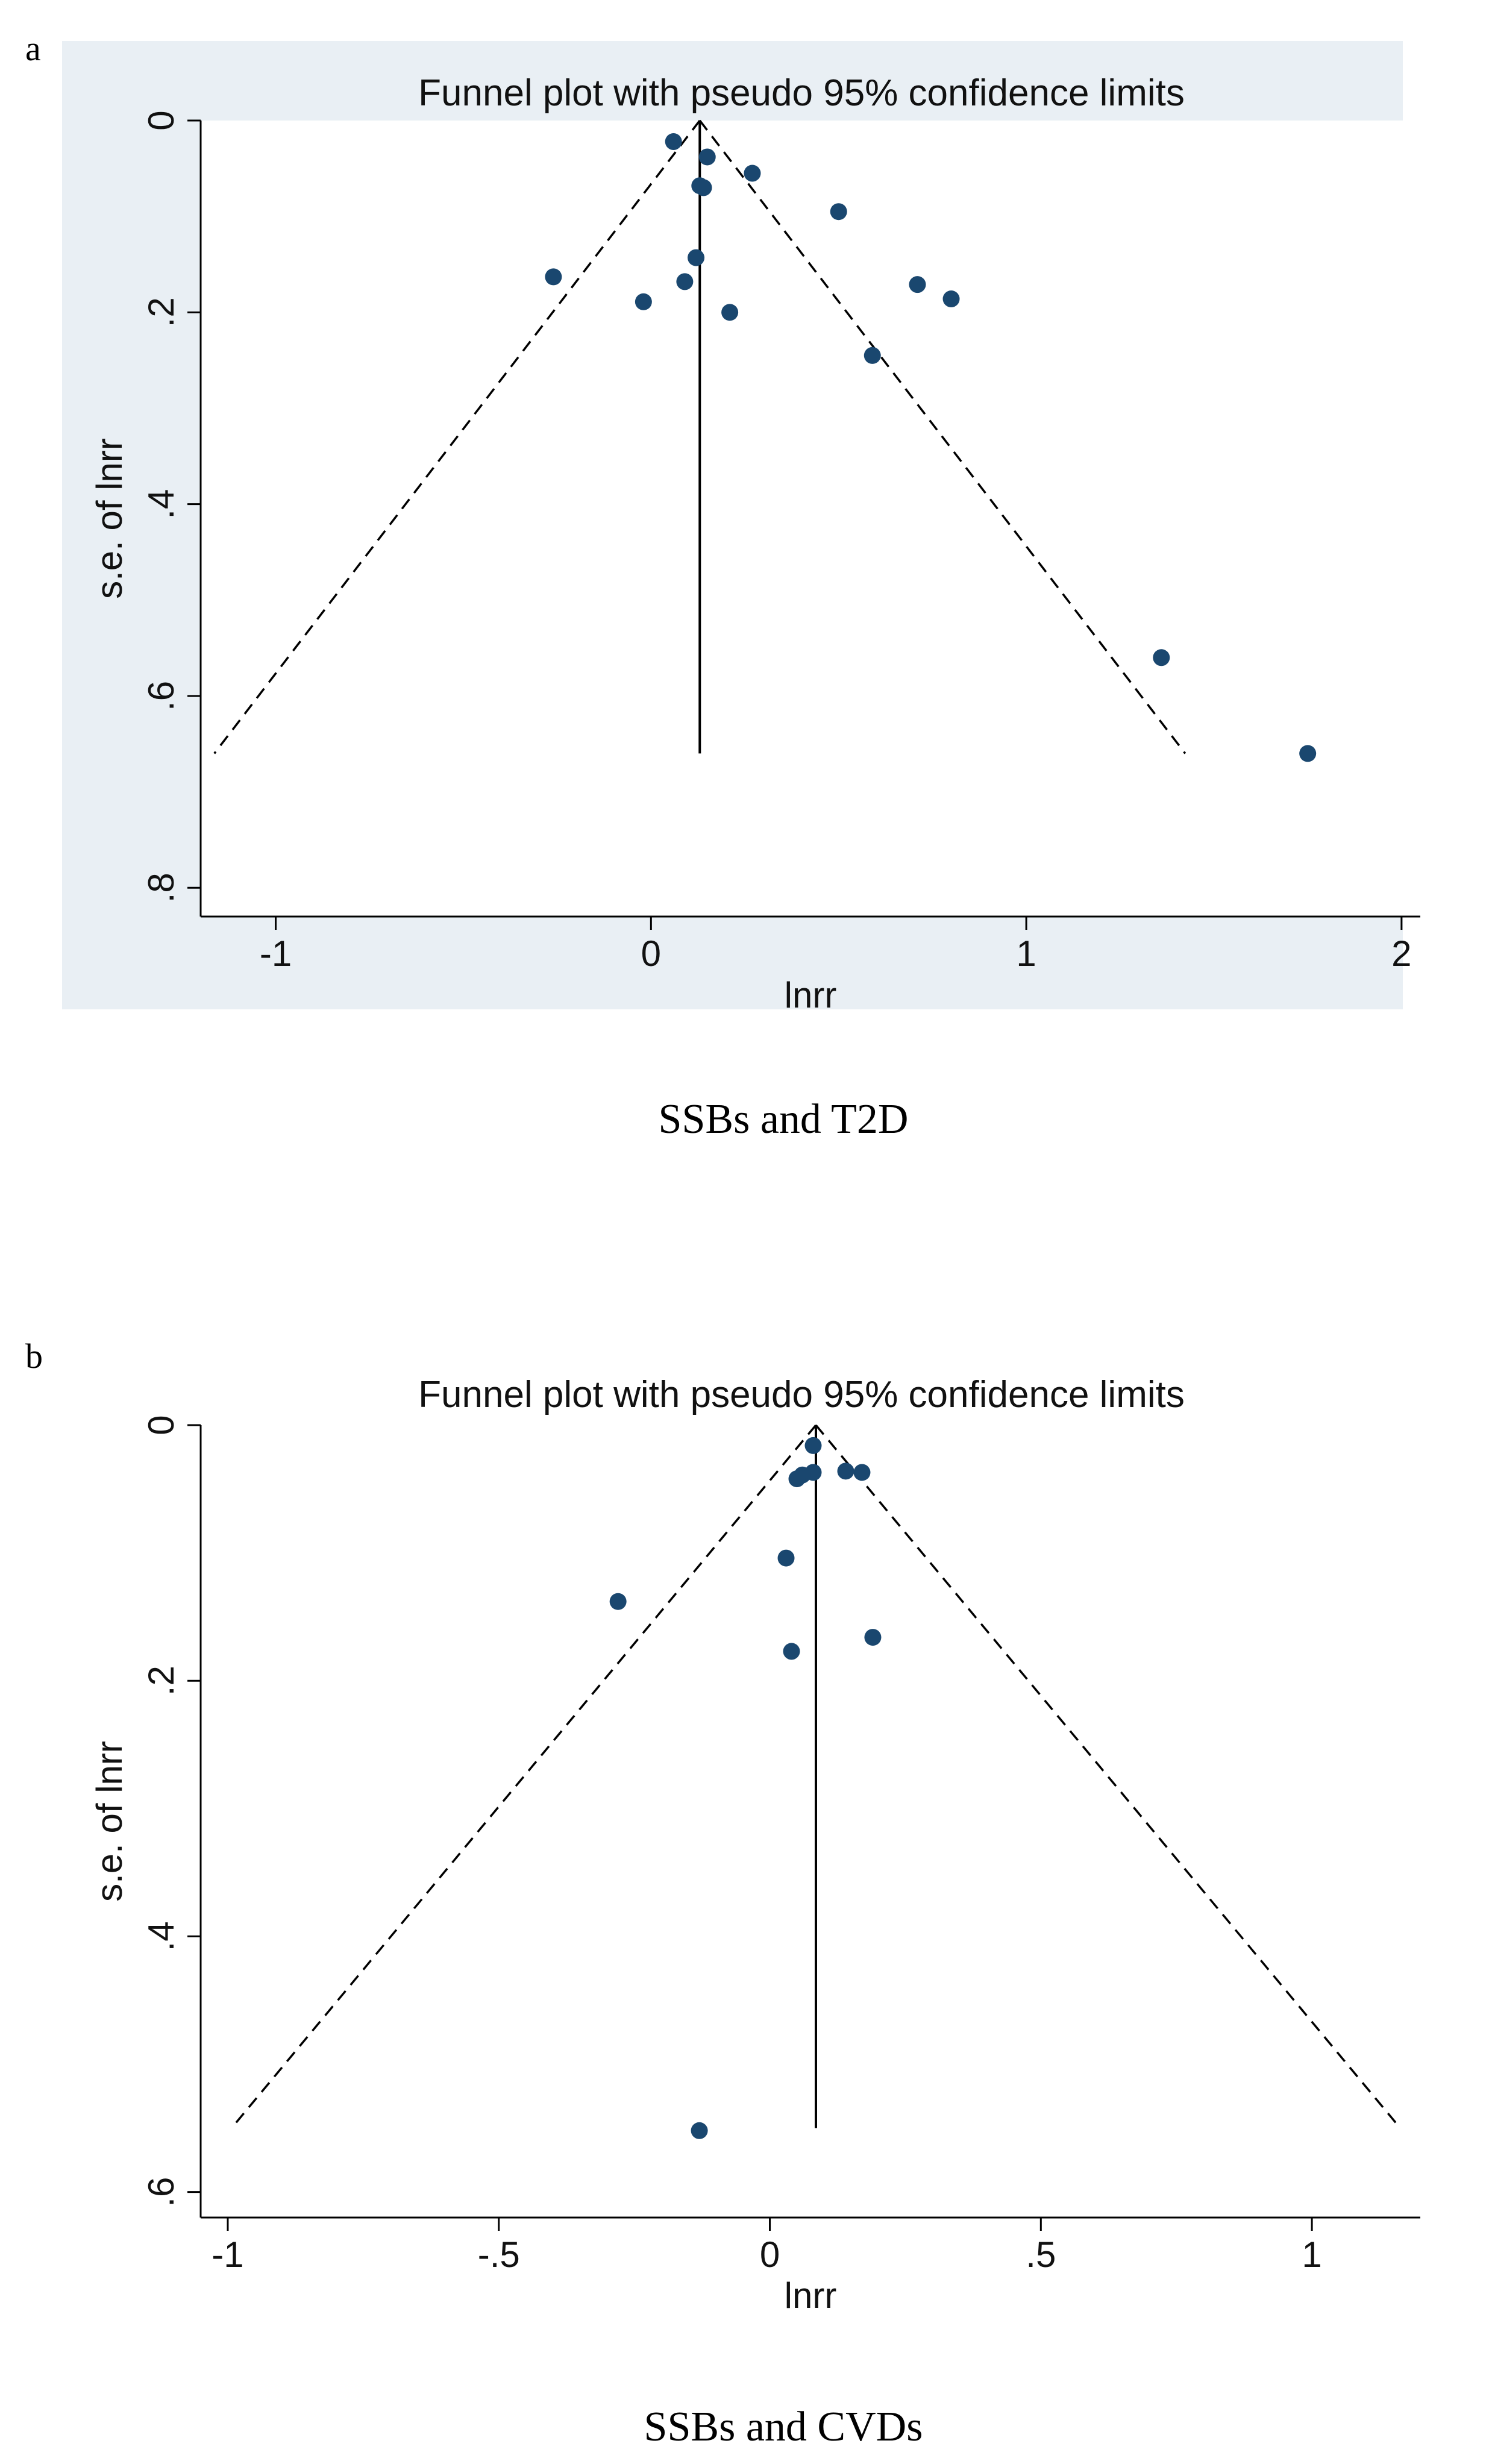 Image resolution: width=1489 pixels, height=2464 pixels. Describe the element at coordinates (784, 1119) in the screenshot. I see `figure-caption: SSBs and T2D` at that location.